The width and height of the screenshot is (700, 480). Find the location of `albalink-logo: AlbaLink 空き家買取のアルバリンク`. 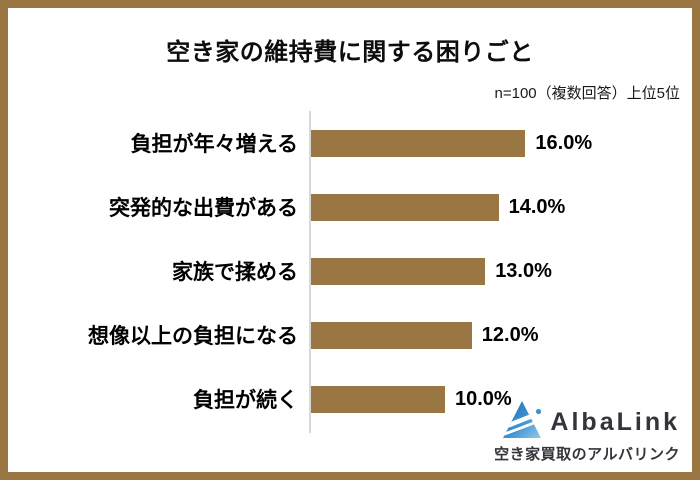

albalink-logo: AlbaLink 空き家買取のアルバリンク is located at coordinates (587, 432).